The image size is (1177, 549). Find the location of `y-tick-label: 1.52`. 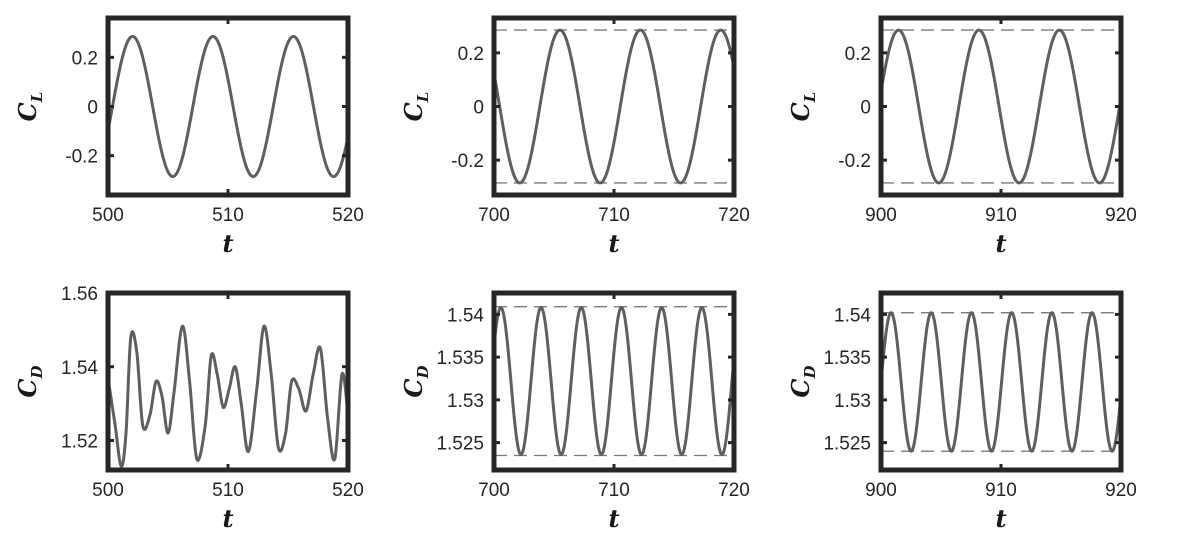

y-tick-label: 1.52 is located at coordinates (79, 442).